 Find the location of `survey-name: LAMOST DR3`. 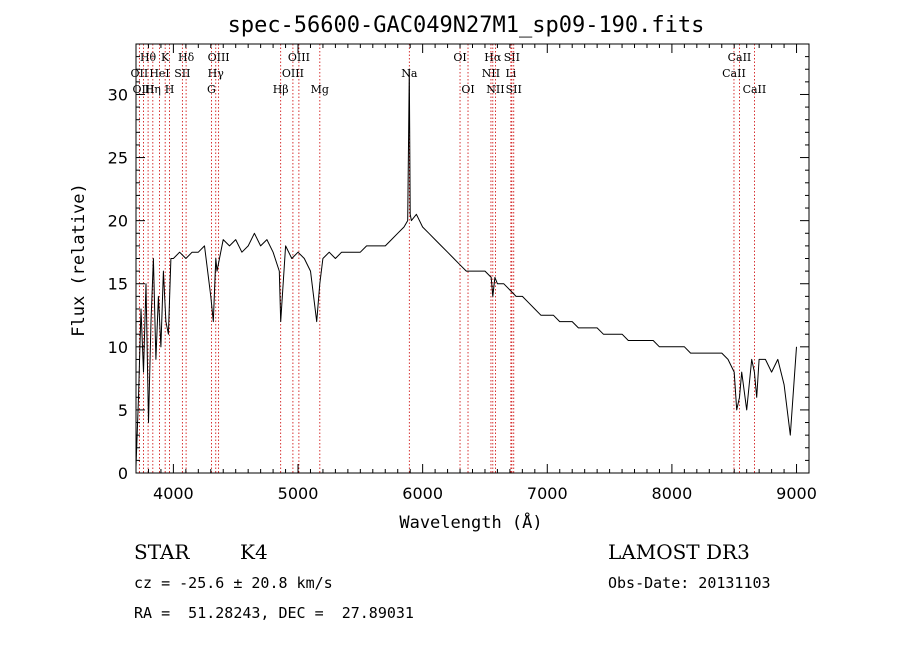

survey-name: LAMOST DR3 is located at coordinates (679, 552).